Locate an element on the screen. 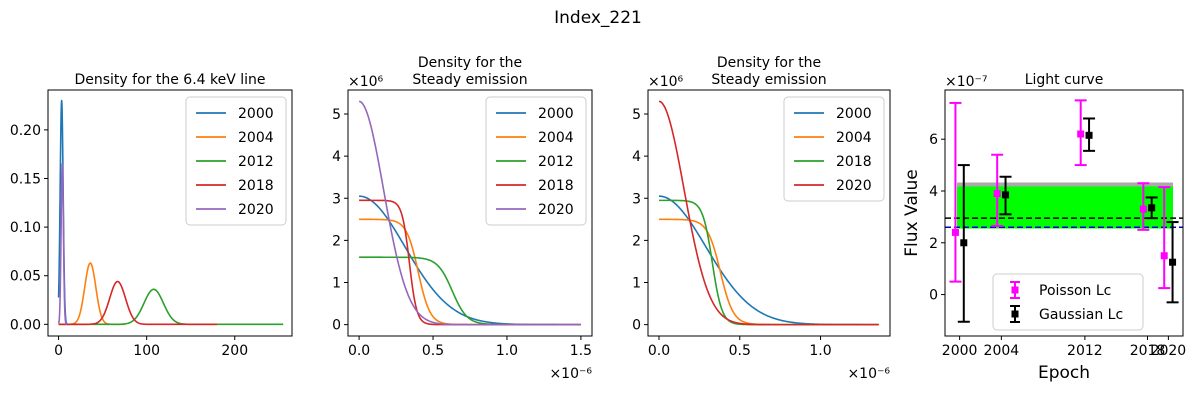  y-tick-label: 0.15 is located at coordinates (25, 179).